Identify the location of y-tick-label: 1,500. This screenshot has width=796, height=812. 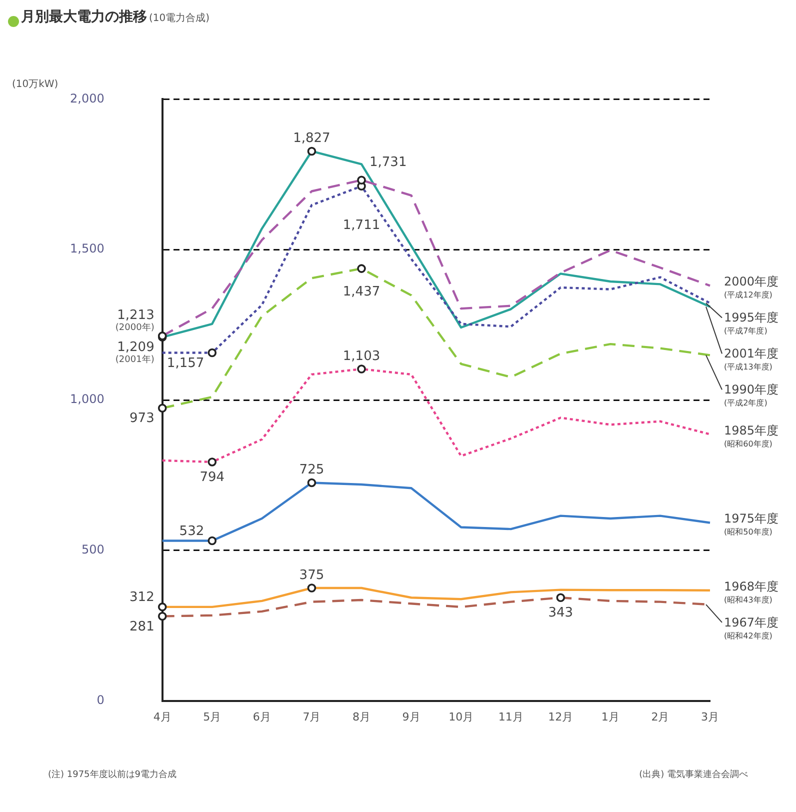
(87, 249).